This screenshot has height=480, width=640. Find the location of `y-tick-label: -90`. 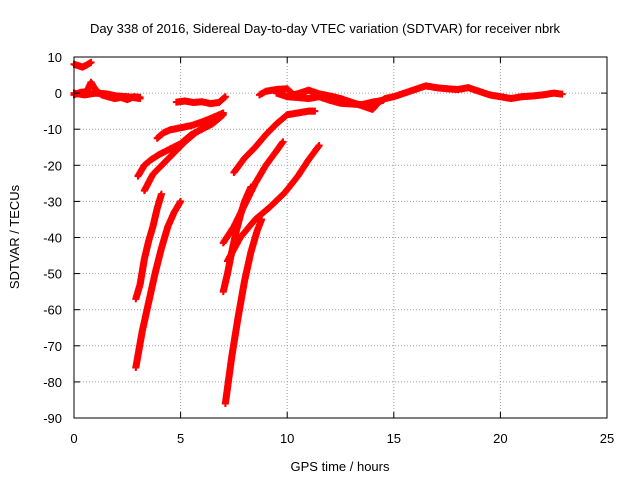

y-tick-label: -90 is located at coordinates (52, 418).